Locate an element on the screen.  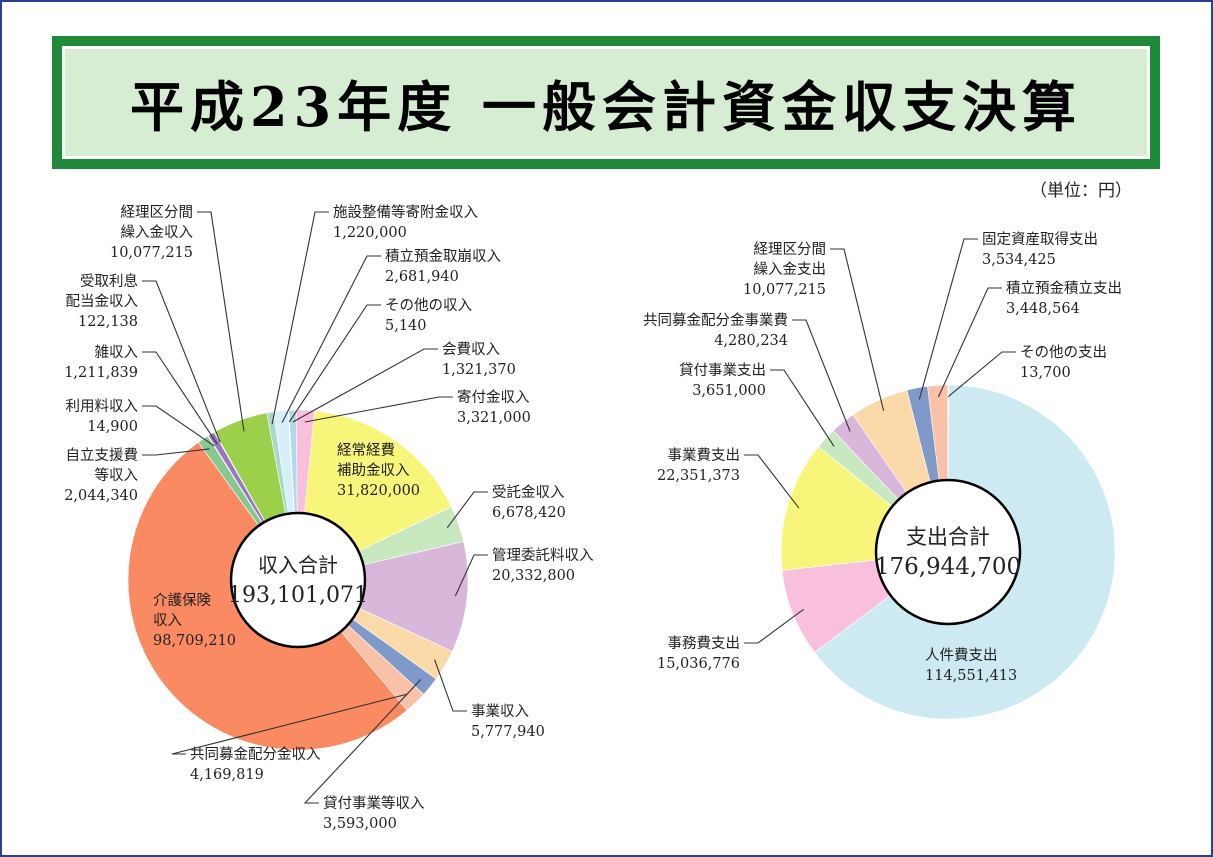
slice-name: 受託金収入 is located at coordinates (528, 492).